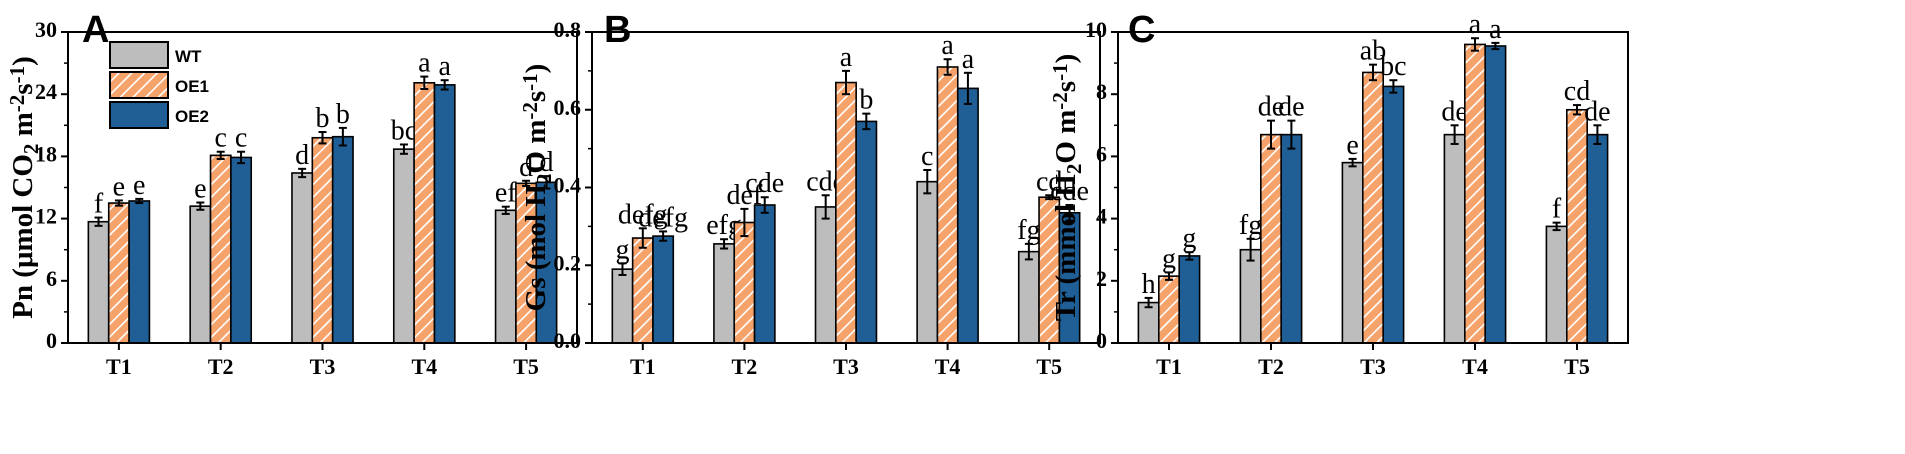  What do you see at coordinates (568, 262) in the screenshot?
I see `y-tick-label: 0.2` at bounding box center [568, 262].